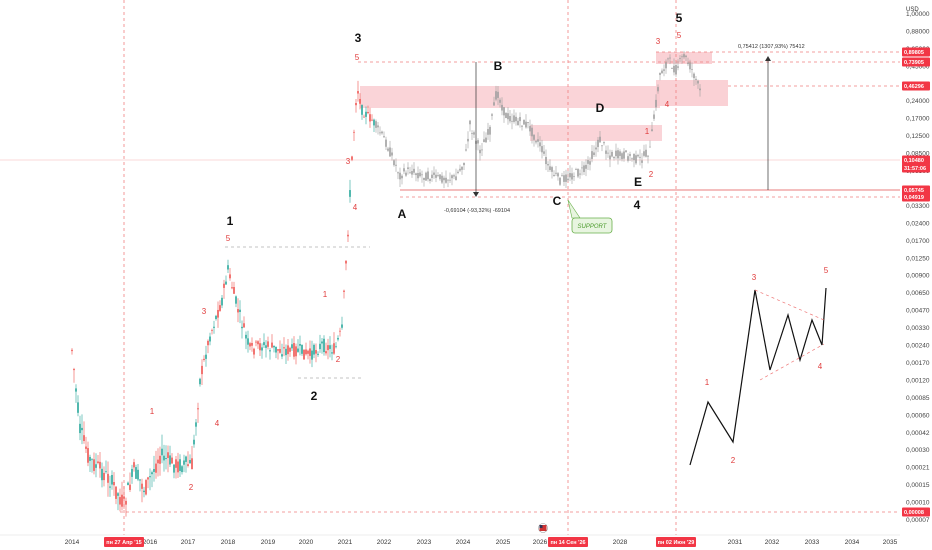  Describe the element at coordinates (735, 542) in the screenshot. I see `x-tick-label: 2031` at that location.